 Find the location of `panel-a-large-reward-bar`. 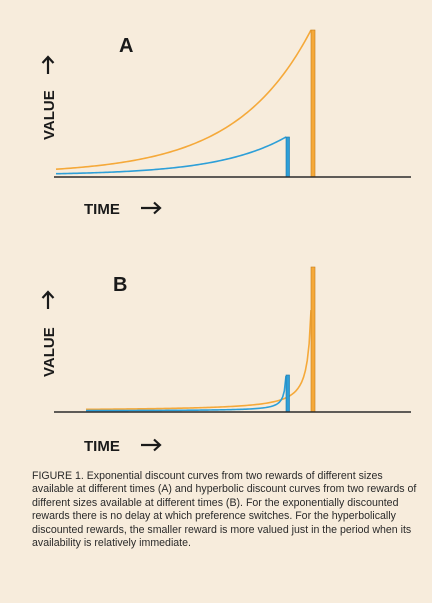

panel-a-large-reward-bar is located at coordinates (313, 103).